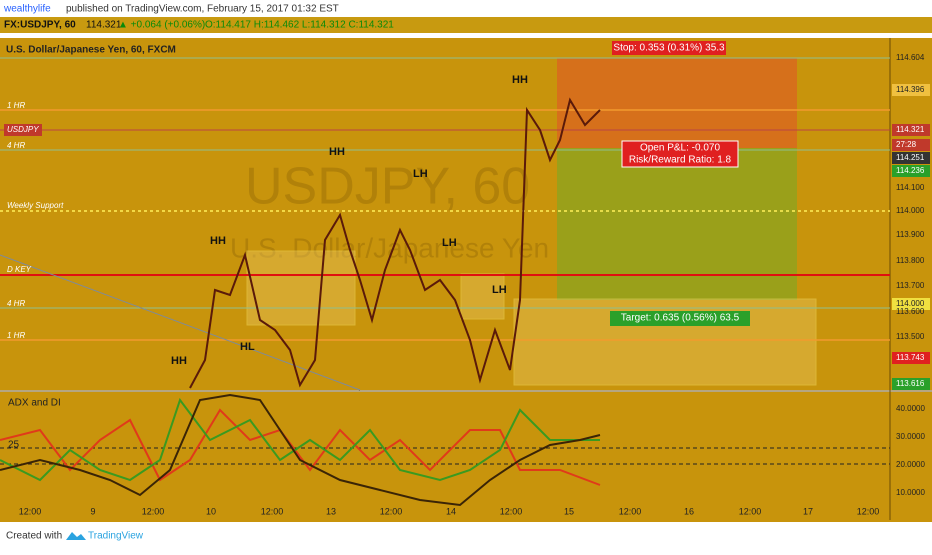  I want to click on target-label: Target: 0.635 (0.56%) 63.5, so click(680, 318).